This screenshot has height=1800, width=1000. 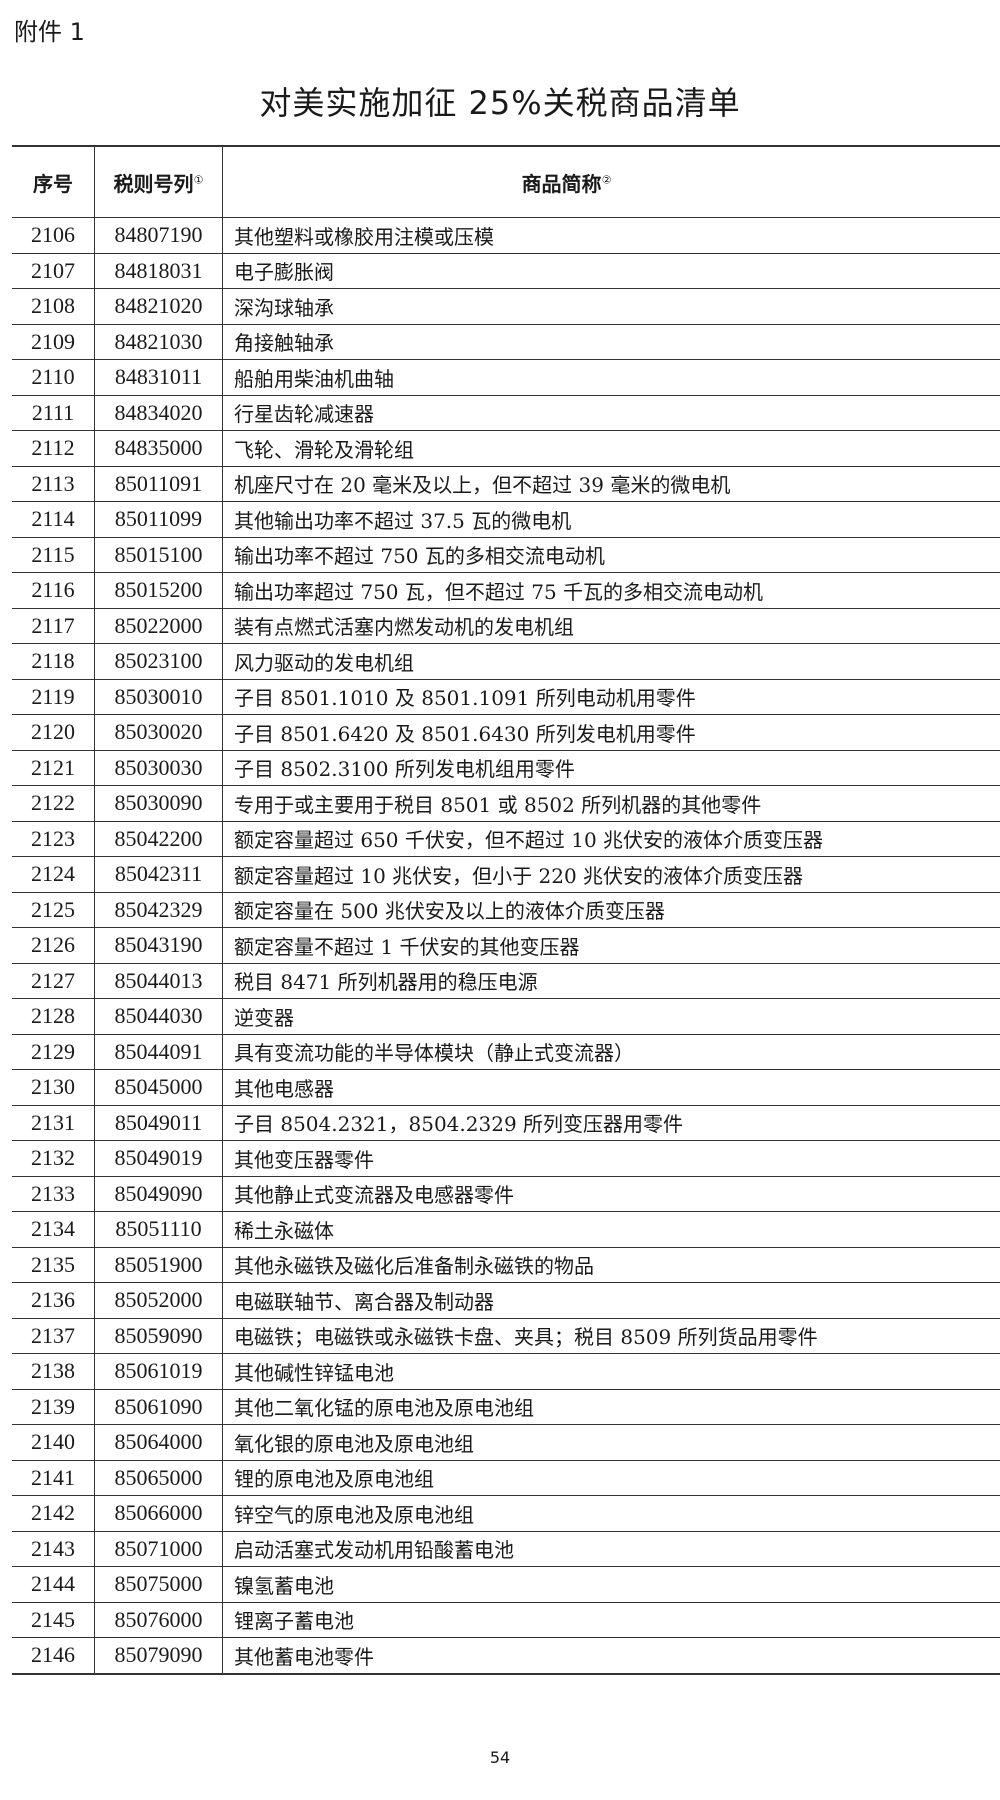 What do you see at coordinates (158, 519) in the screenshot?
I see `tariff-code-cell: 85011099` at bounding box center [158, 519].